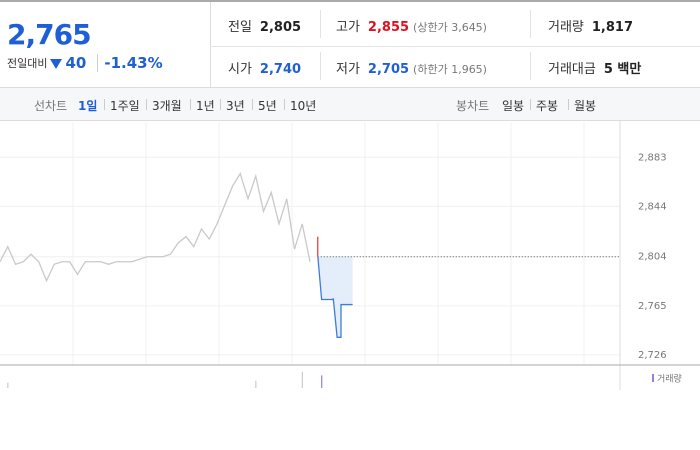  Describe the element at coordinates (411, 67) in the screenshot. I see `stat: 저가 2,705 (하한가 1,965)` at that location.